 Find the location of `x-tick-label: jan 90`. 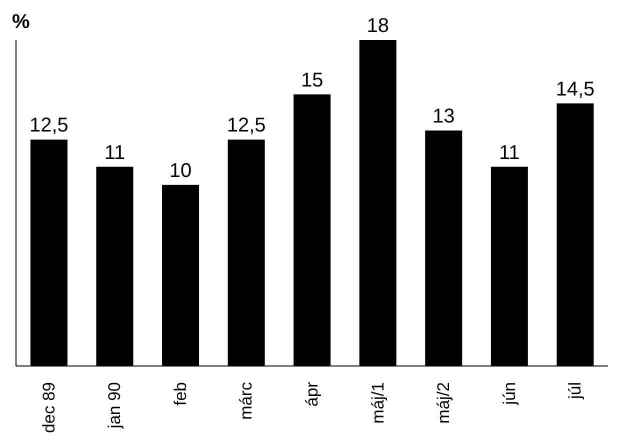

x-tick-label: jan 90 is located at coordinates (114, 406).